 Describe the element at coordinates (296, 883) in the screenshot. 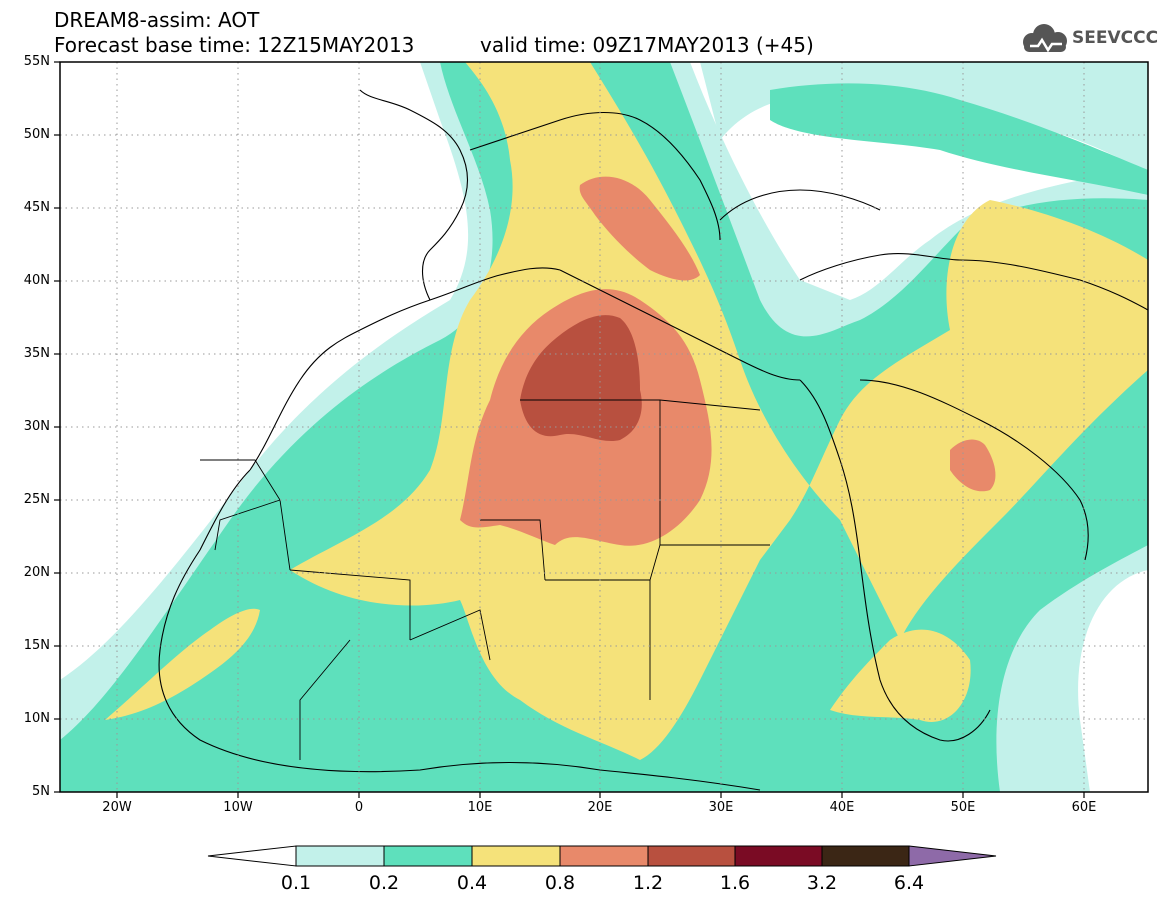

I see `colorbar-label-0.1: 0.1` at that location.